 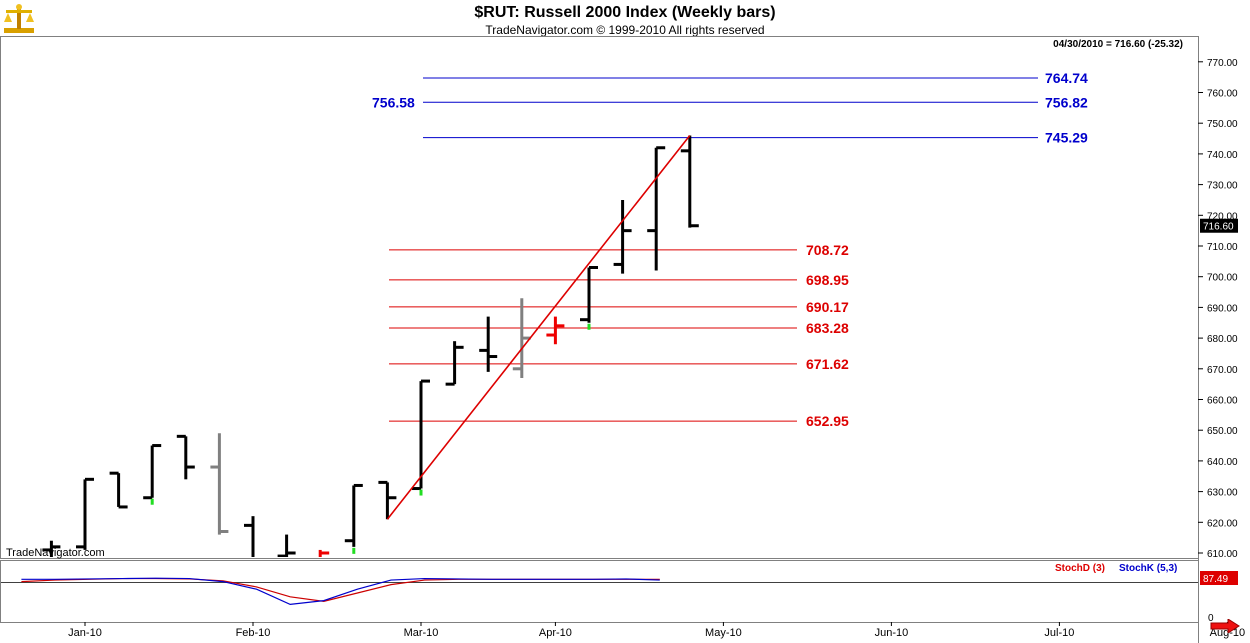 What do you see at coordinates (1066, 102) in the screenshot?
I see `fib-level-blue-label: 756.82` at bounding box center [1066, 102].